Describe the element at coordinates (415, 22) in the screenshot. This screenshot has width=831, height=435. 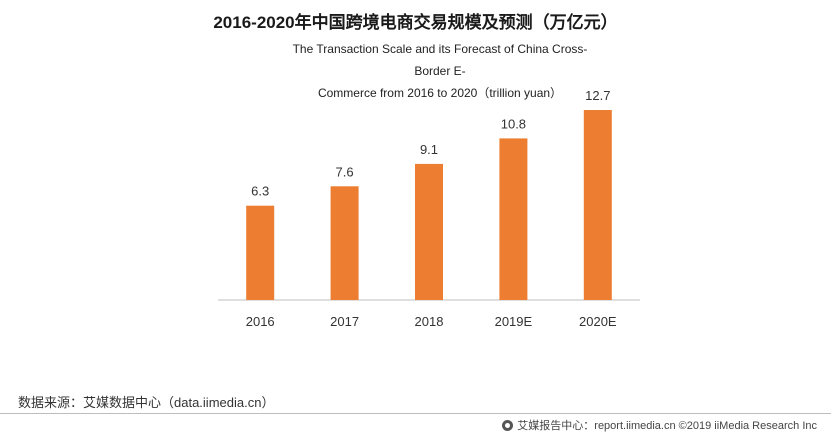
I see `chart-title: 2016-2020年中国跨境电商交易规模及预测（万亿元）` at that location.